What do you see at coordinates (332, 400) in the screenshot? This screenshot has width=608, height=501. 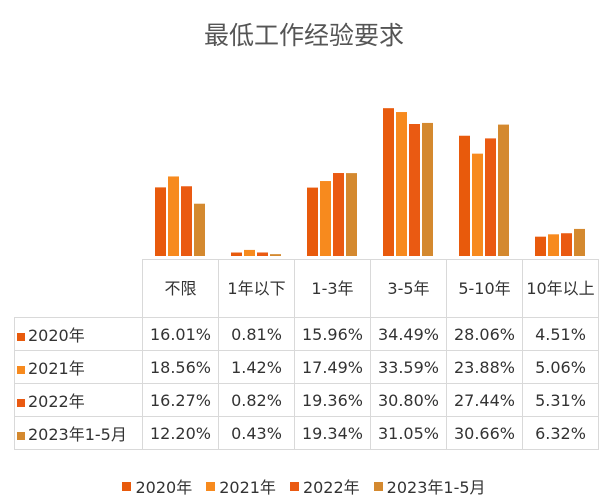 I see `data-cell: 19.36%` at bounding box center [332, 400].